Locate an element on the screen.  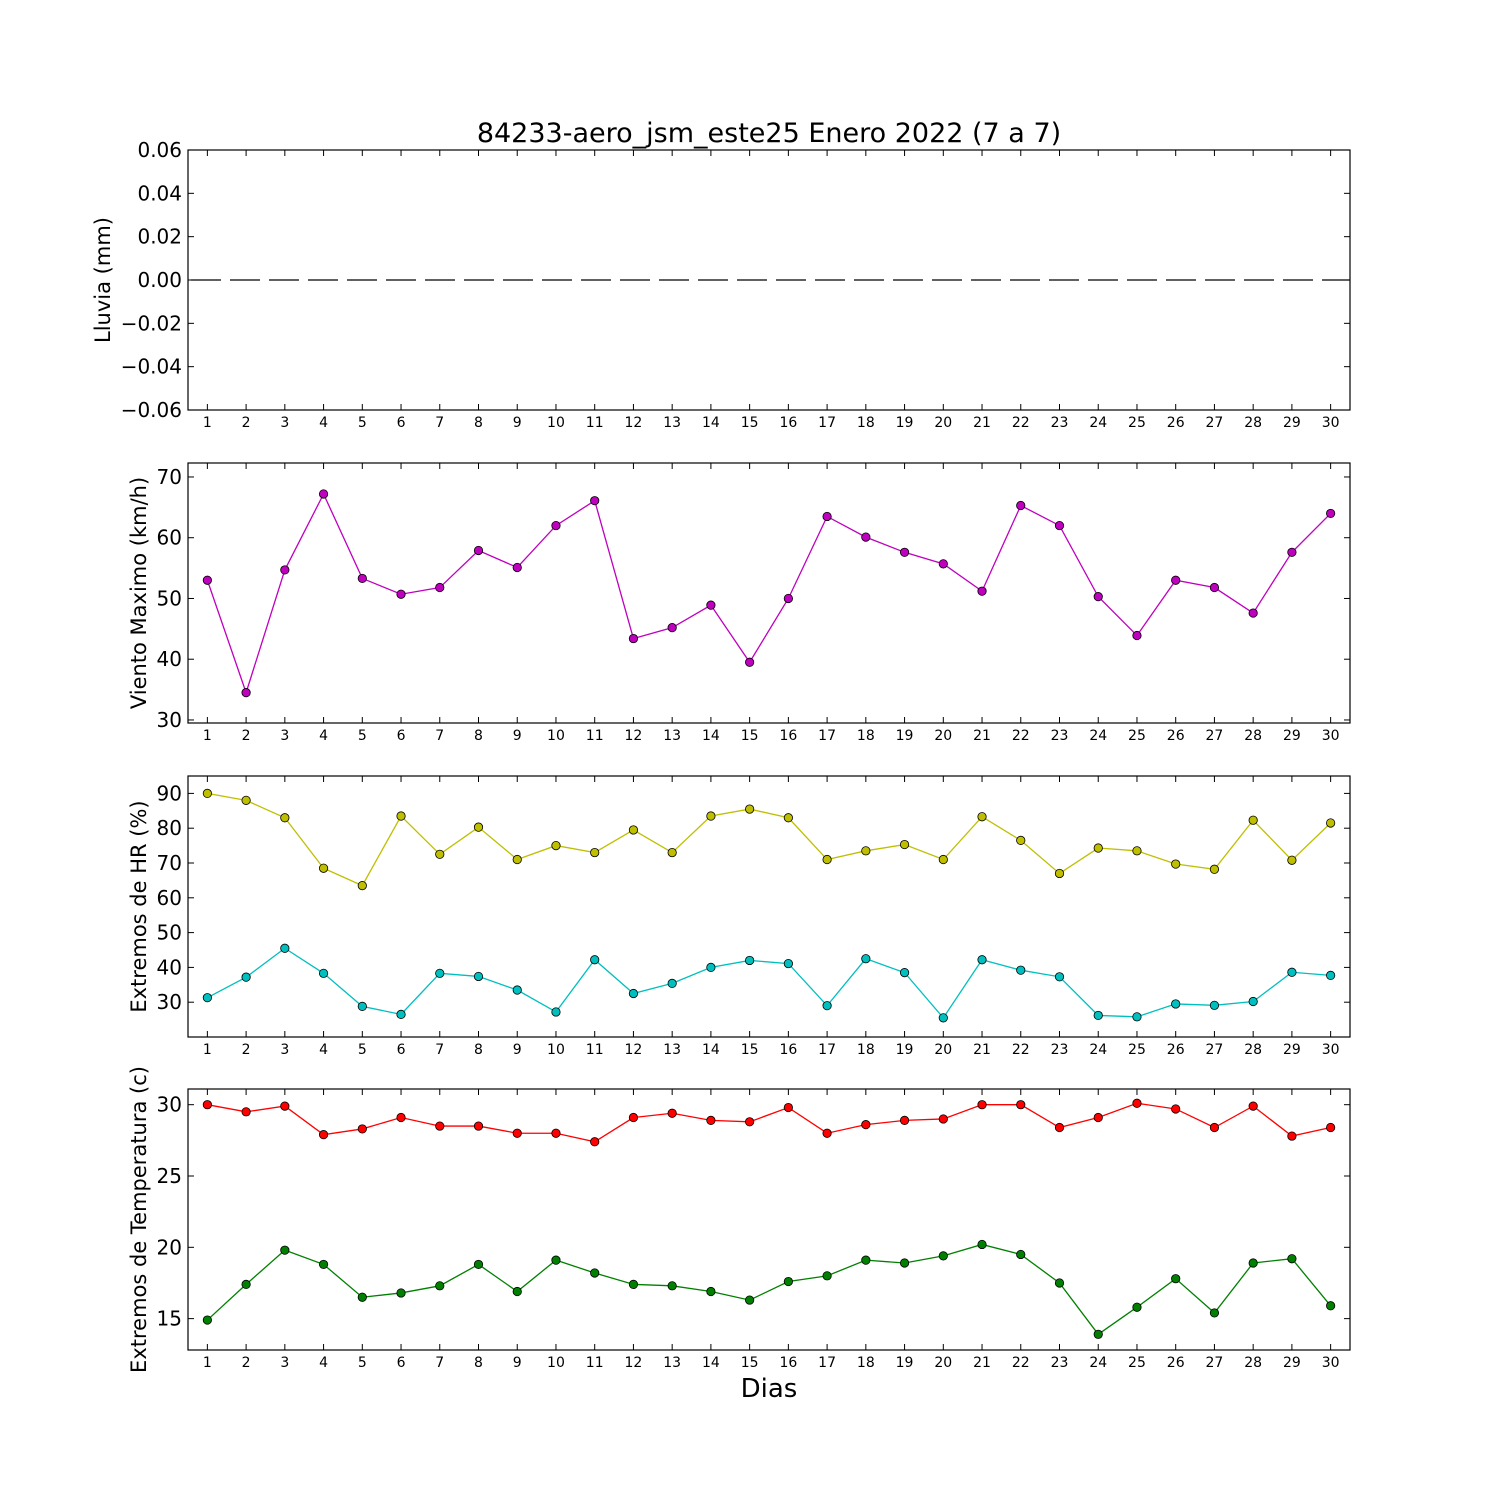
y-tick-label: 25 is located at coordinates (169, 1176).